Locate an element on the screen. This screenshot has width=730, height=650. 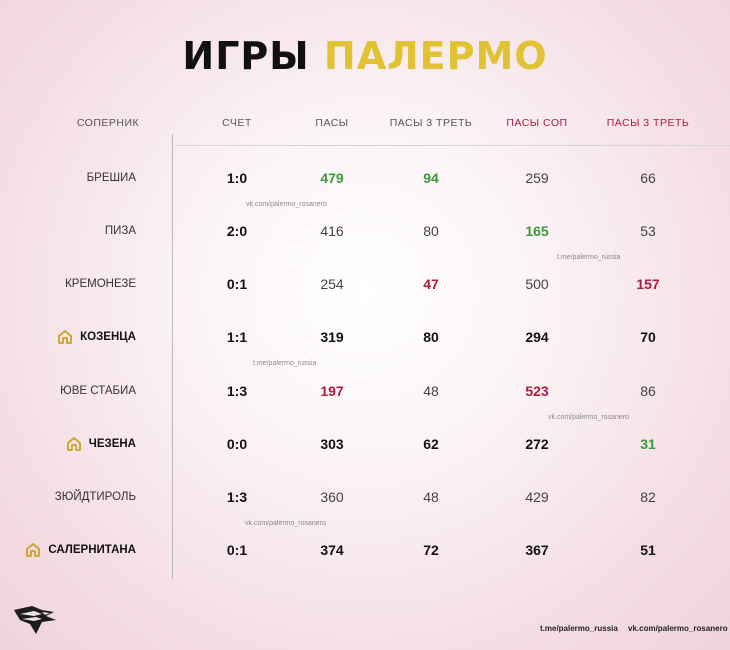
cell-opp-passes: 165 is located at coordinates (537, 231).